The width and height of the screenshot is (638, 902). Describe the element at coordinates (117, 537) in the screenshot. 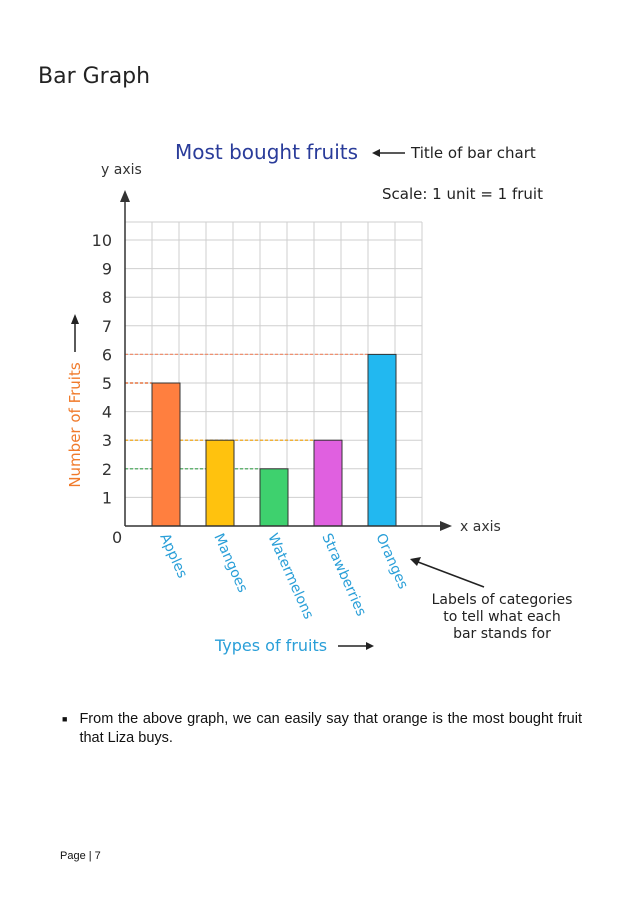

I see `origin-label: 0` at that location.